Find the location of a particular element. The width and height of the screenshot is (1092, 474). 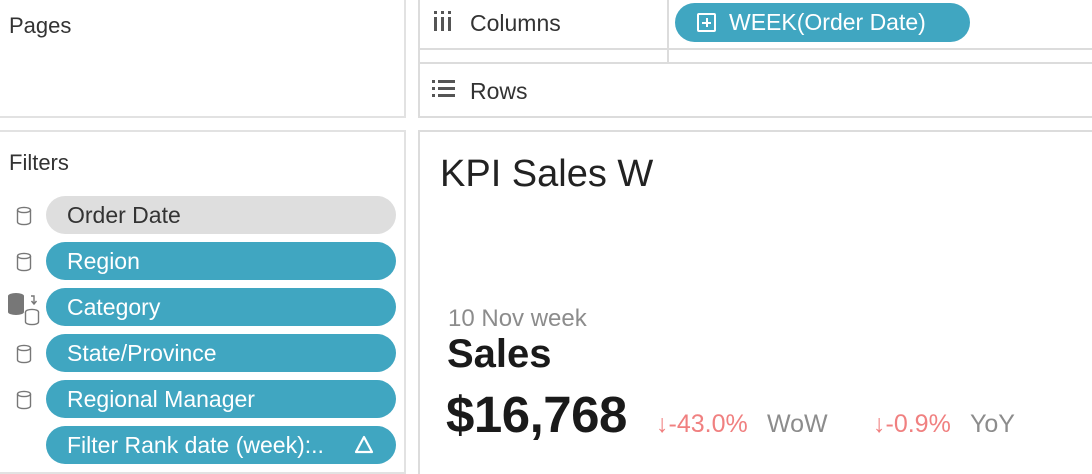

delta-icon is located at coordinates (364, 444).